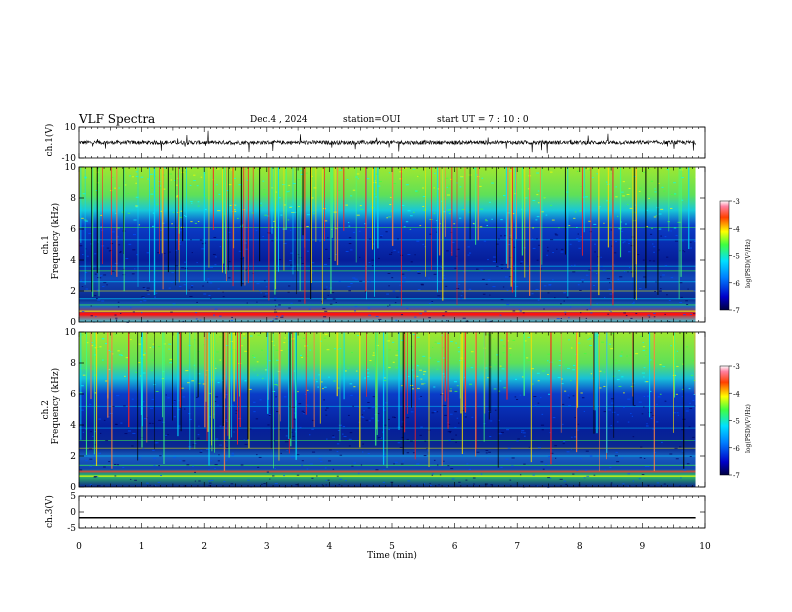 Image resolution: width=792 pixels, height=612 pixels. What do you see at coordinates (736, 394) in the screenshot?
I see `colorbar-tick-label: -4` at bounding box center [736, 394].